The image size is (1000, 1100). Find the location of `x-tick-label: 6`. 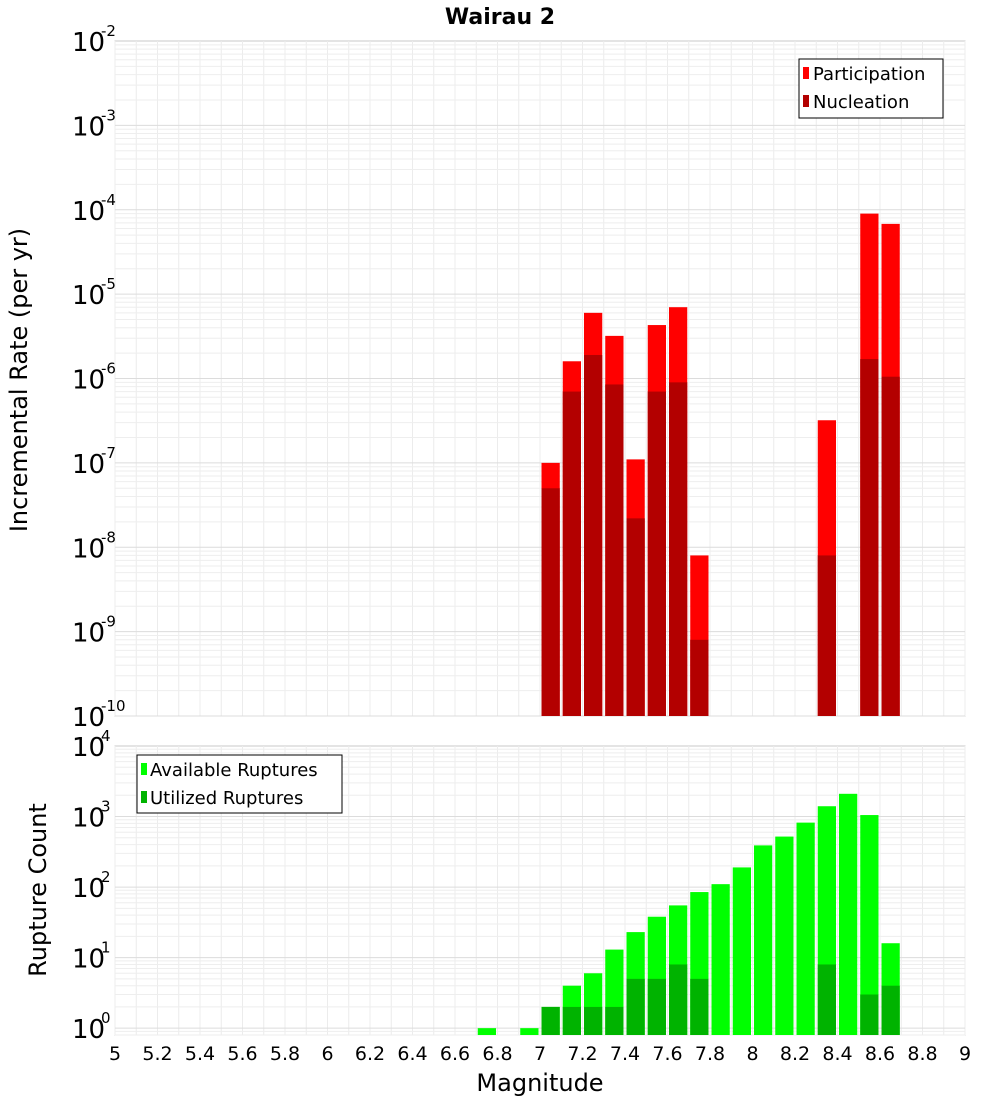

x-tick-label: 6 is located at coordinates (327, 1054).